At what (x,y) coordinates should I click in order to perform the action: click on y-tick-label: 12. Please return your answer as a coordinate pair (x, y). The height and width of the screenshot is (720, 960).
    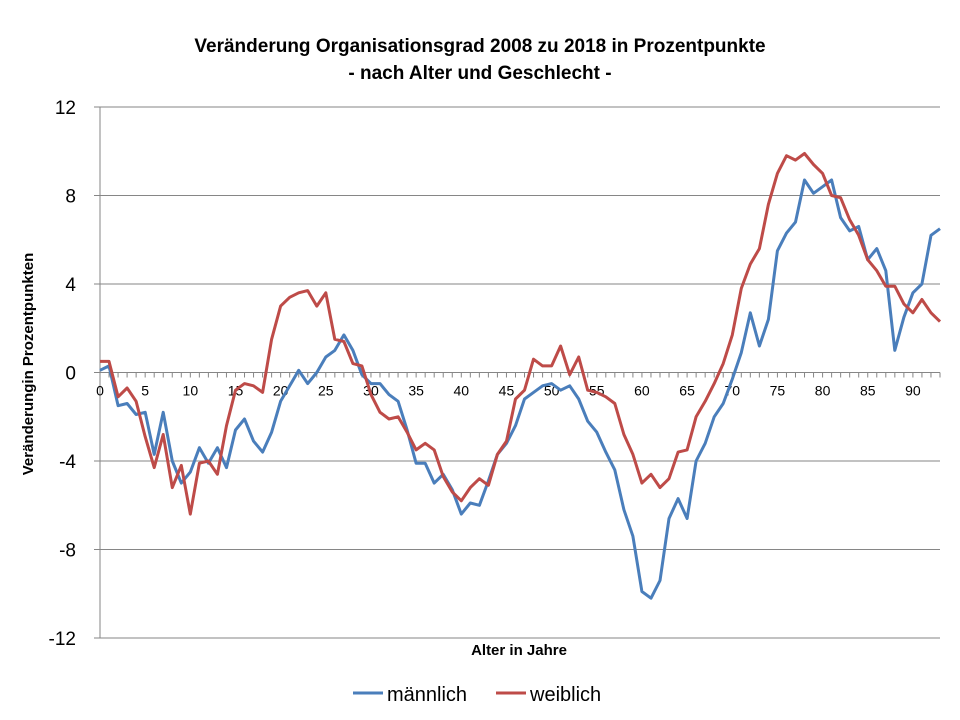
    Looking at the image, I should click on (65, 108).